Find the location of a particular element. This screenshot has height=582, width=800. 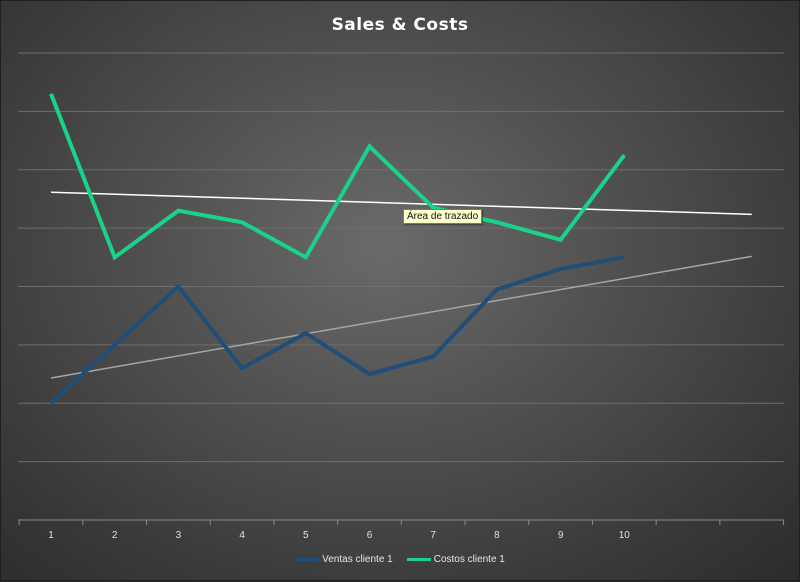

x-tick-label: 4 is located at coordinates (242, 535).